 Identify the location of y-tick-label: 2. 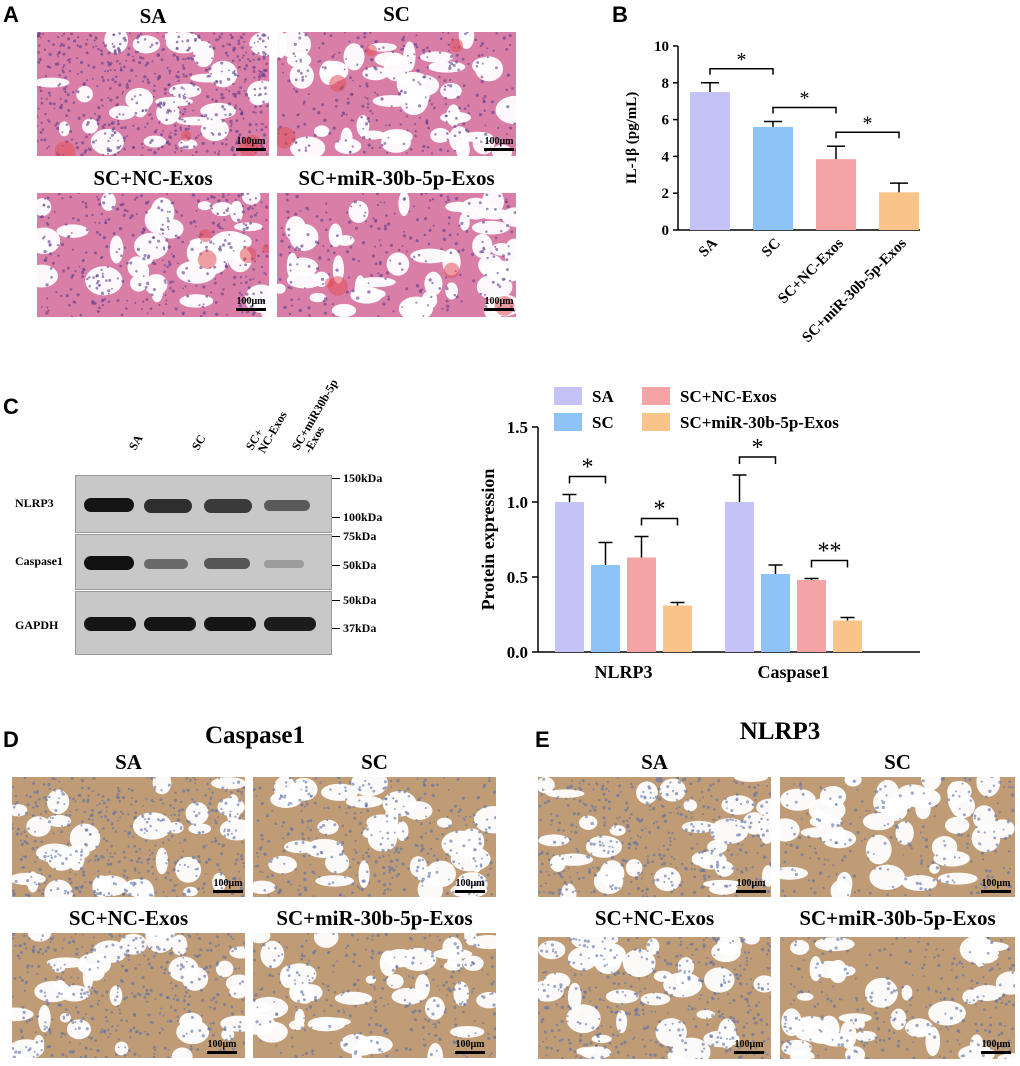
(666, 194).